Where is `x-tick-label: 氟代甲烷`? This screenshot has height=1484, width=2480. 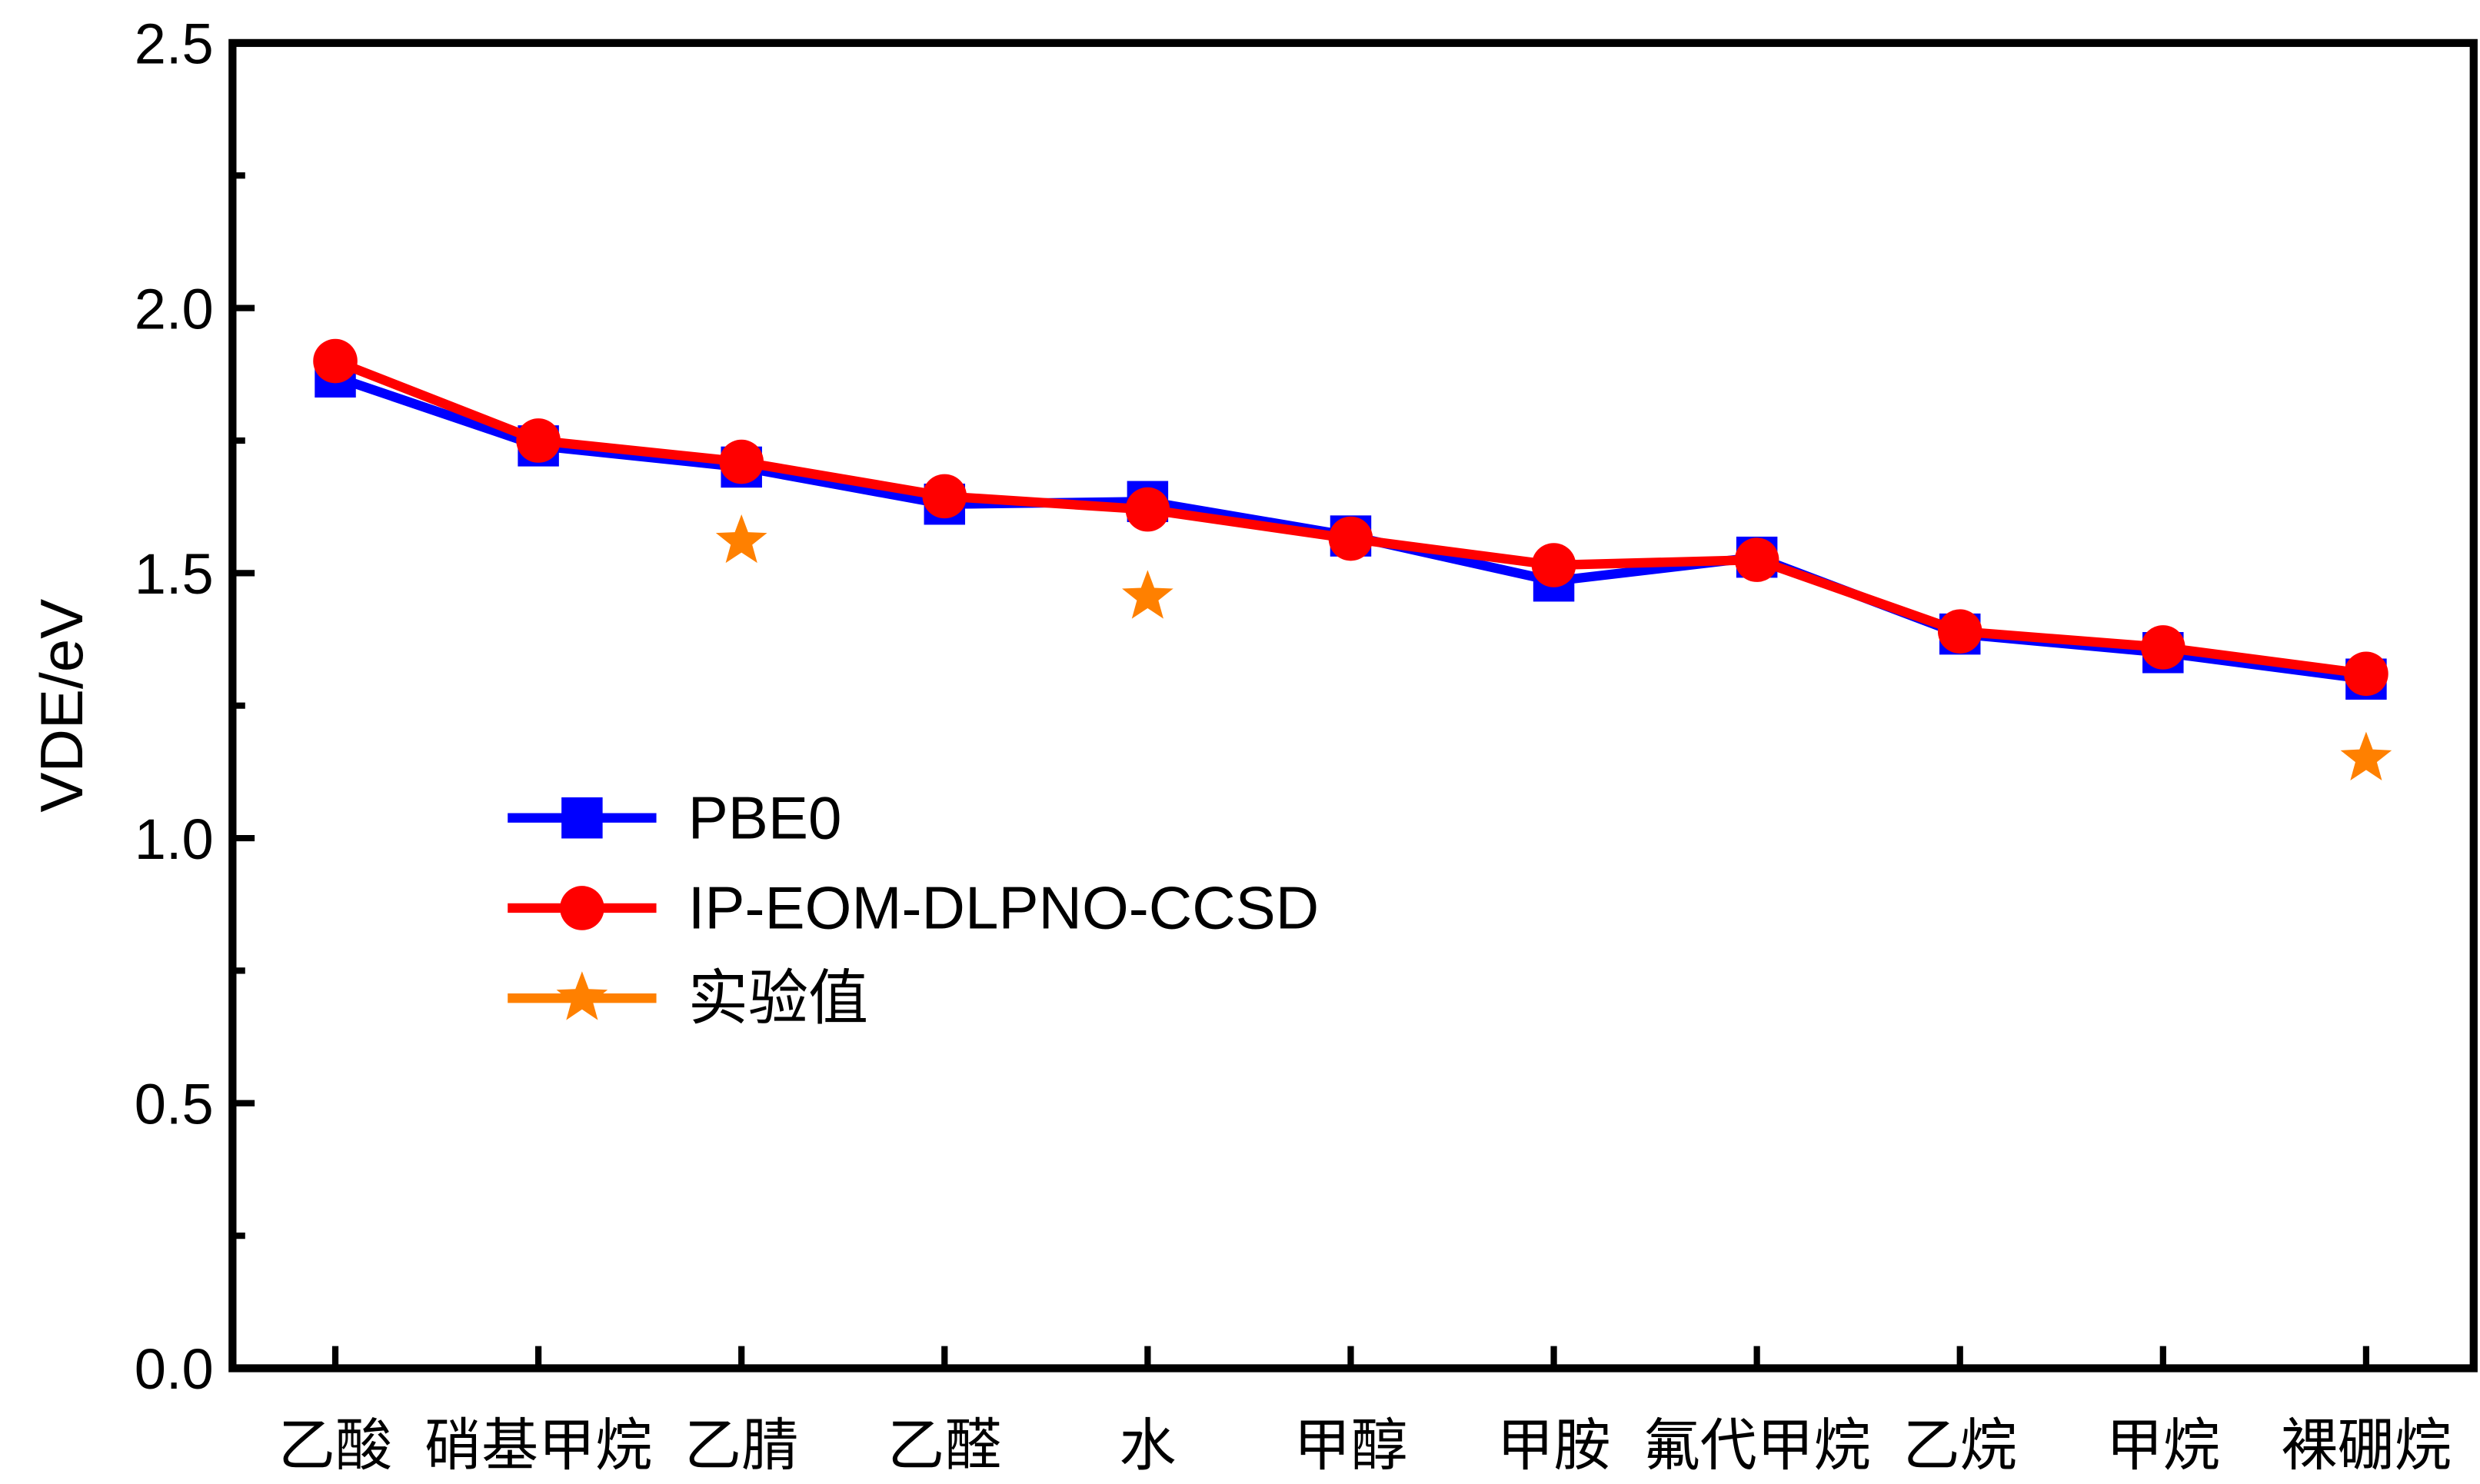 x-tick-label: 氟代甲烷 is located at coordinates (1757, 1445).